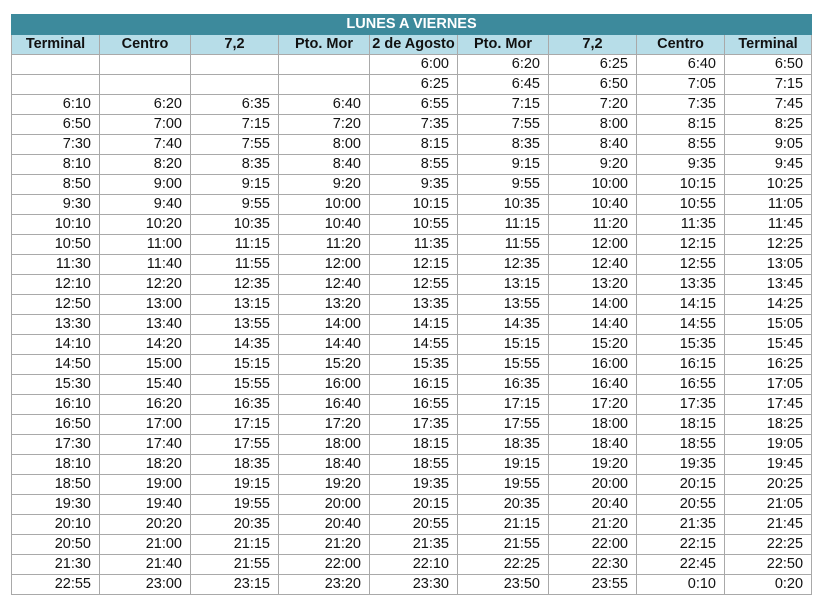 The image size is (816, 613). I want to click on table-cell: 18:40, so click(324, 464).